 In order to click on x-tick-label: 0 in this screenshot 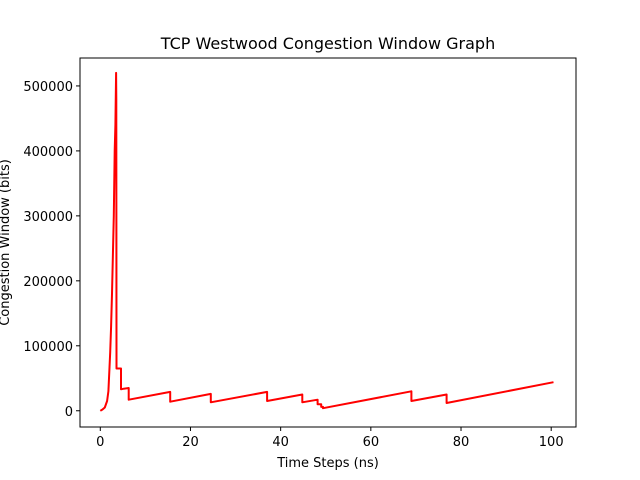, I will do `click(100, 442)`.